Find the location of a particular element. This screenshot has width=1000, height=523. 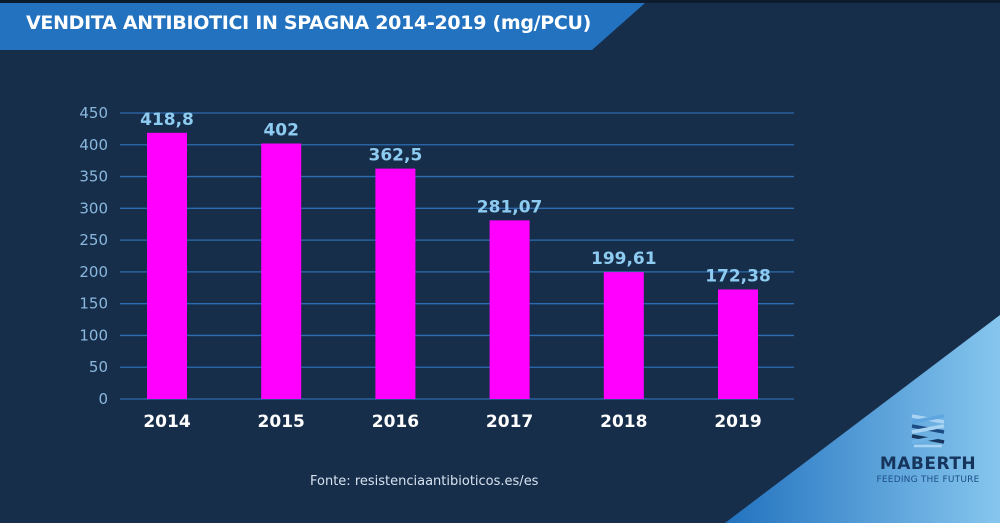

y-tick-label: 150 is located at coordinates (93, 304).